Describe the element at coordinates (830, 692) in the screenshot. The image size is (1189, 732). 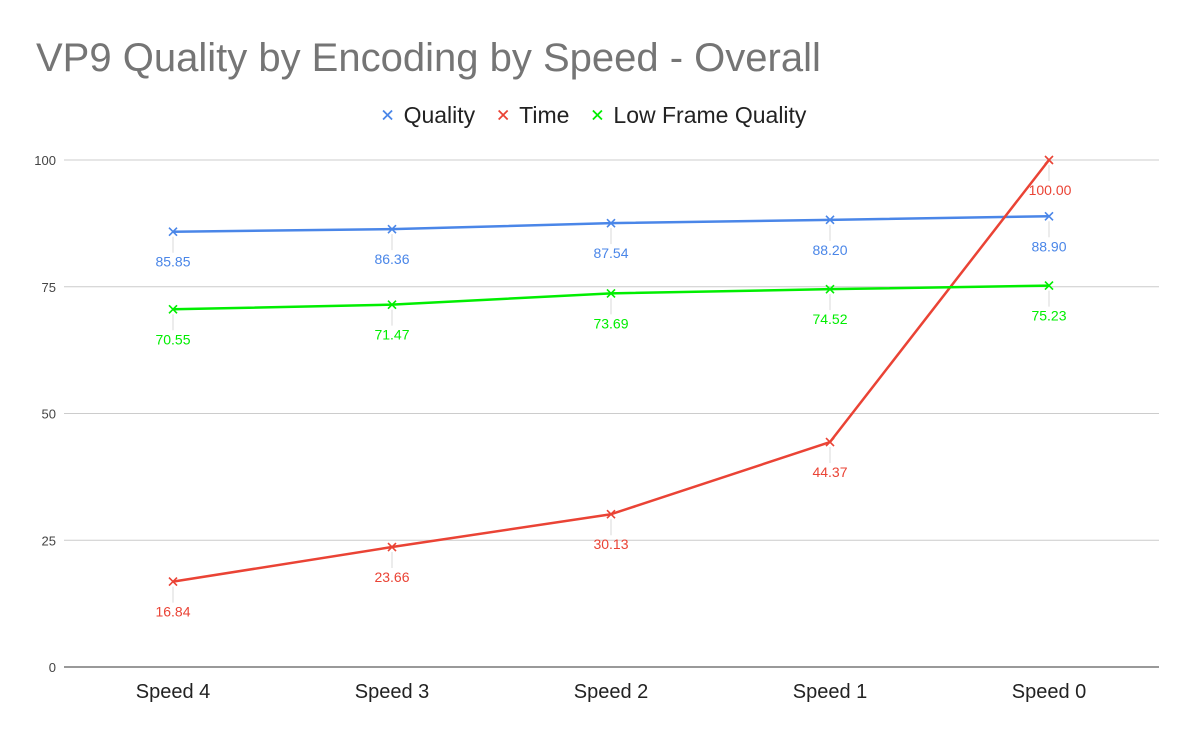
I see `x-tick-label: Speed 1` at that location.